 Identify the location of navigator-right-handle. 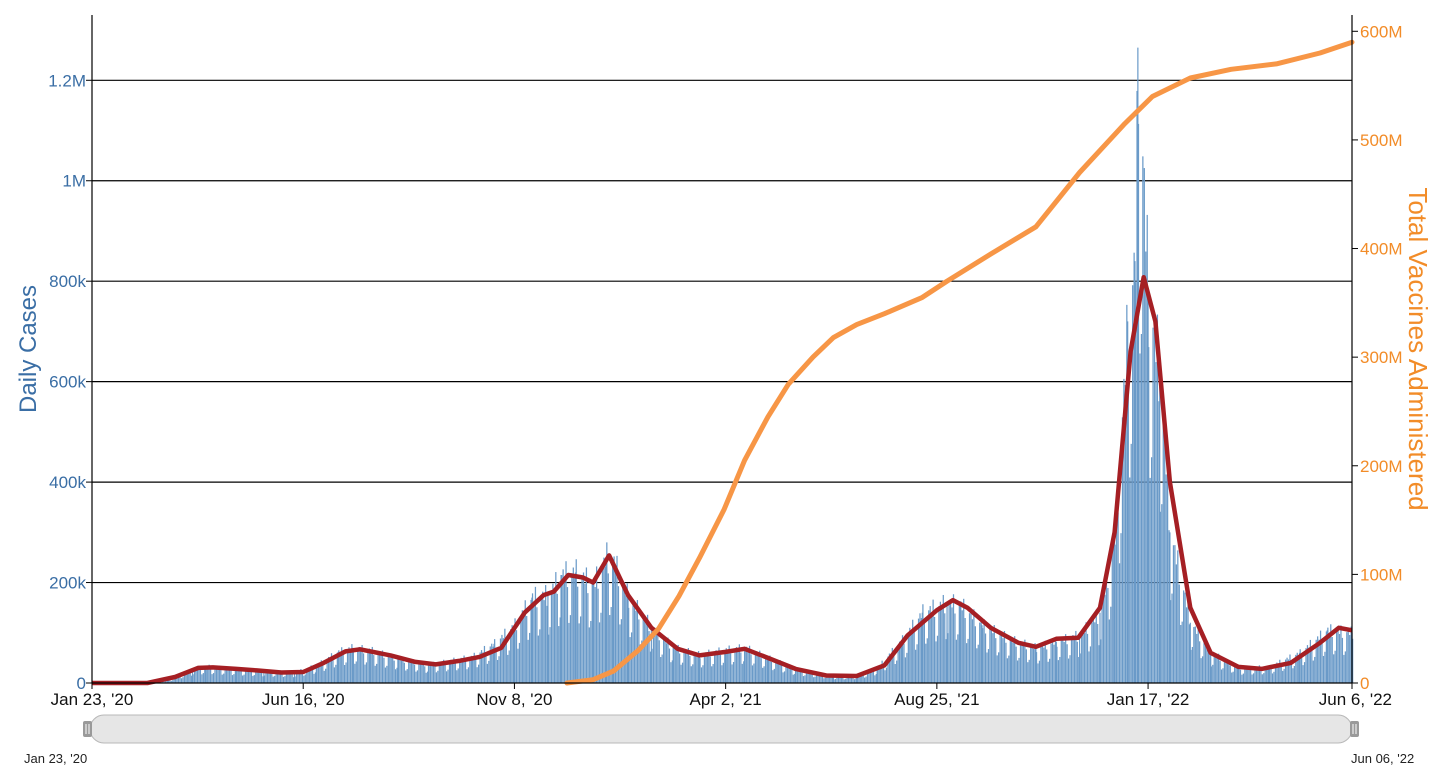
(1354, 729).